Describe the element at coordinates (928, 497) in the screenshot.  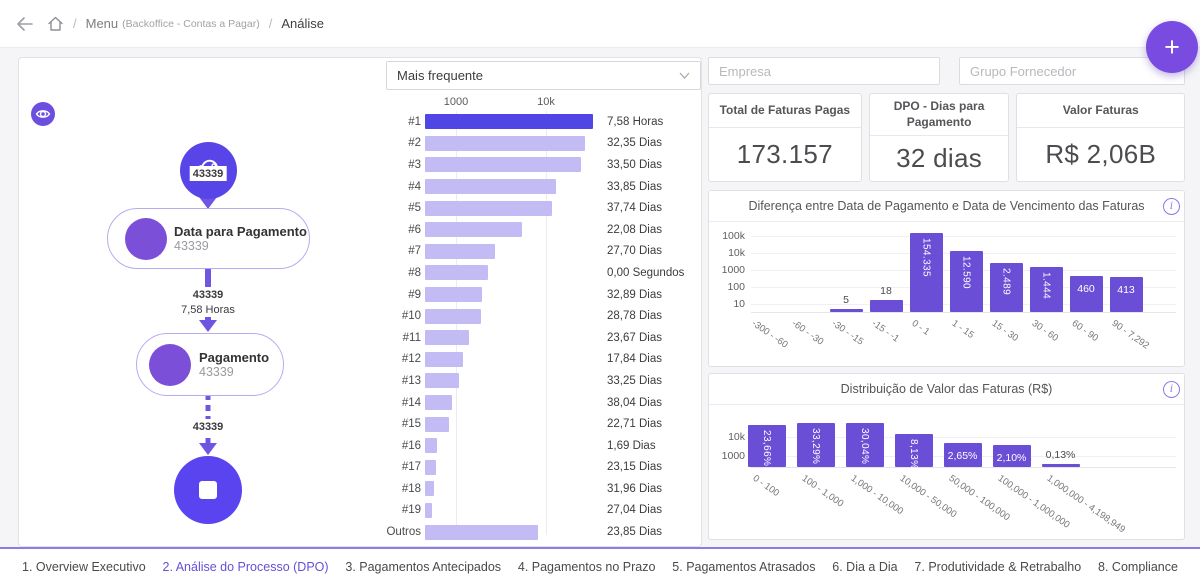
I see `x-category-label: 10,000 - 50,000` at that location.